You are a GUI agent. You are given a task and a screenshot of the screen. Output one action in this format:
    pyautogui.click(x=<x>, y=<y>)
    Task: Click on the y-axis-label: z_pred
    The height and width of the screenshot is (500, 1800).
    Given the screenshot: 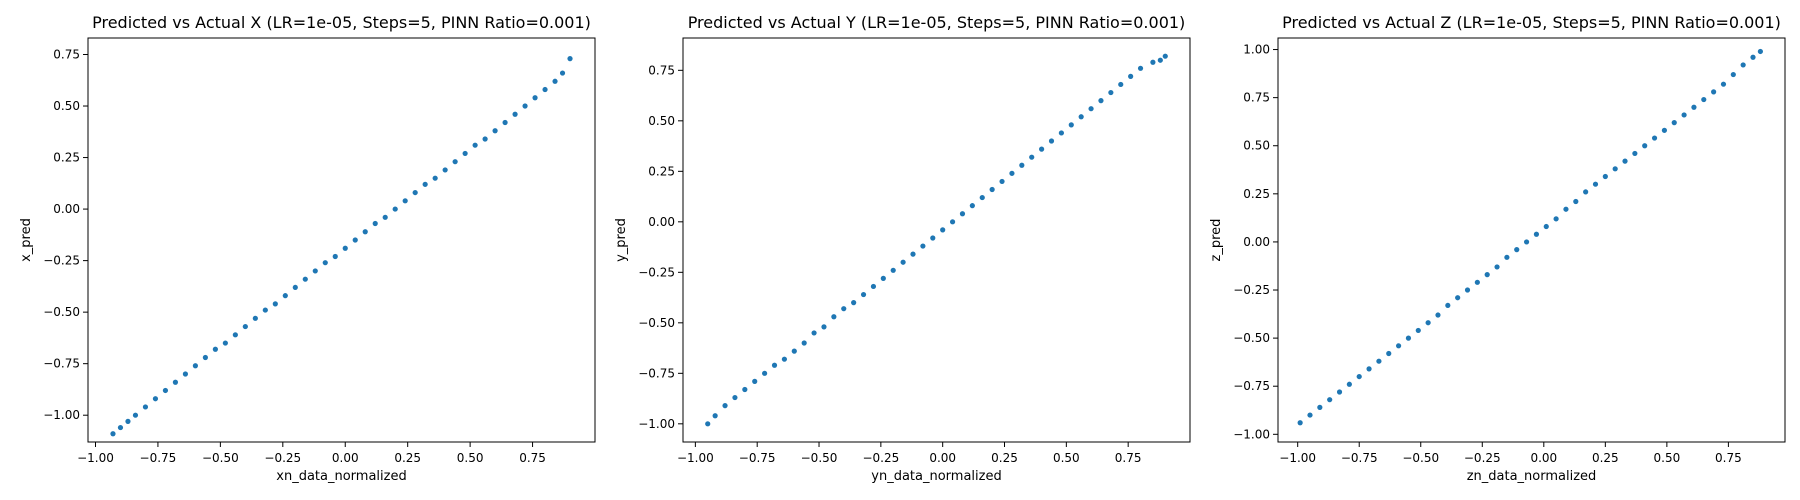 What is the action you would take?
    pyautogui.click(x=1216, y=240)
    